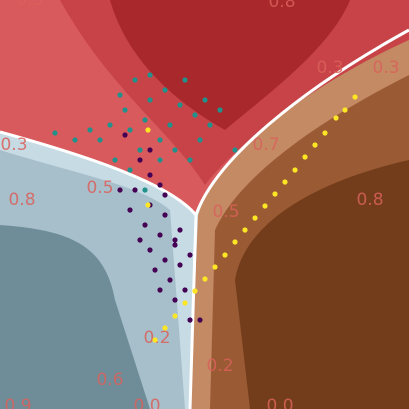 The height and width of the screenshot is (409, 409). What do you see at coordinates (99, 173) in the screenshot?
I see `boundary` at bounding box center [99, 173].